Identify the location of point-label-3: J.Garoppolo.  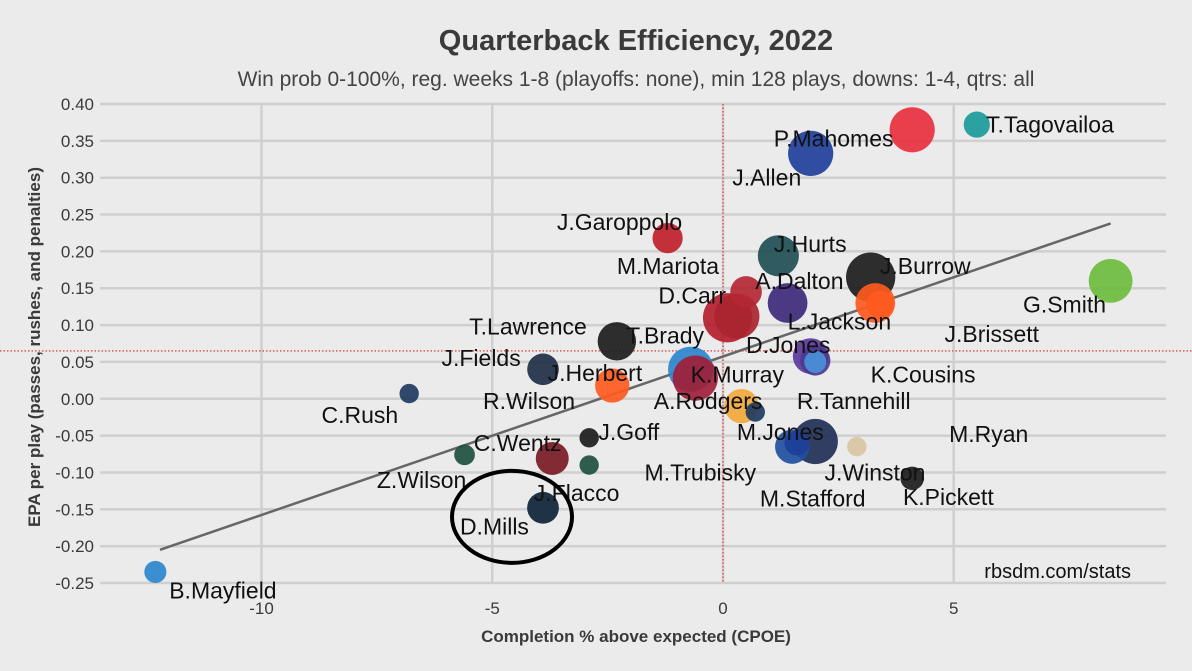
(619, 222).